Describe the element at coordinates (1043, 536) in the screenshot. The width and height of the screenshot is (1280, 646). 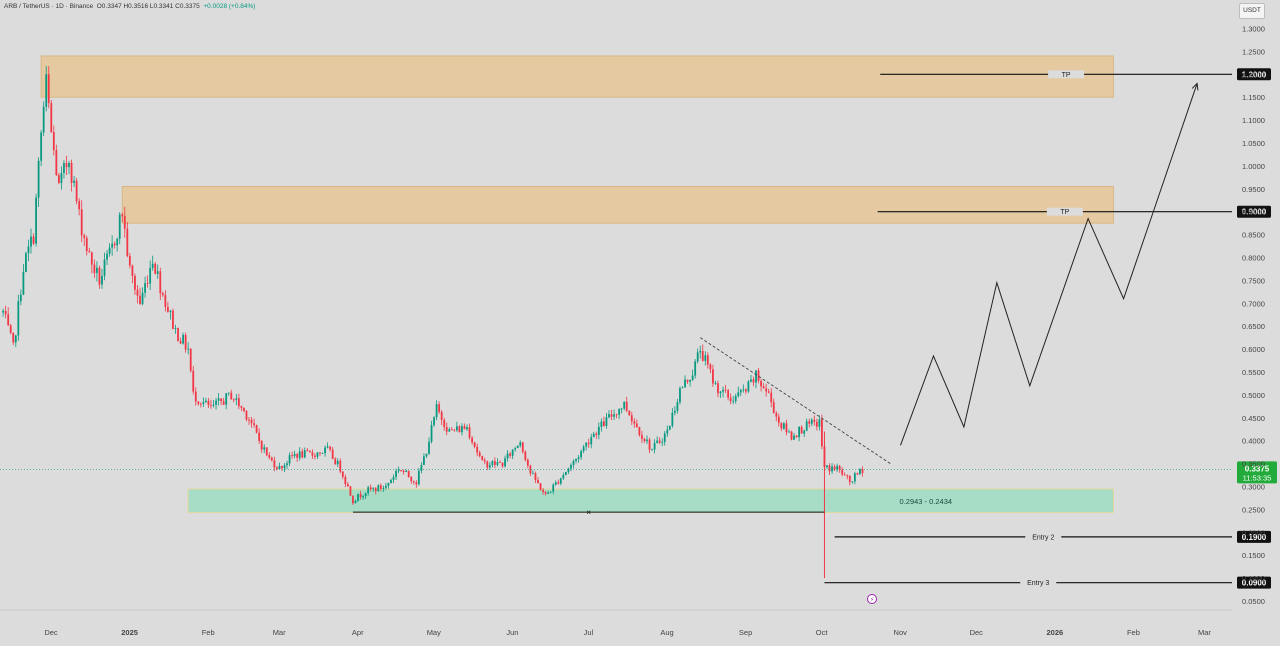
I see `level-label-bg` at that location.